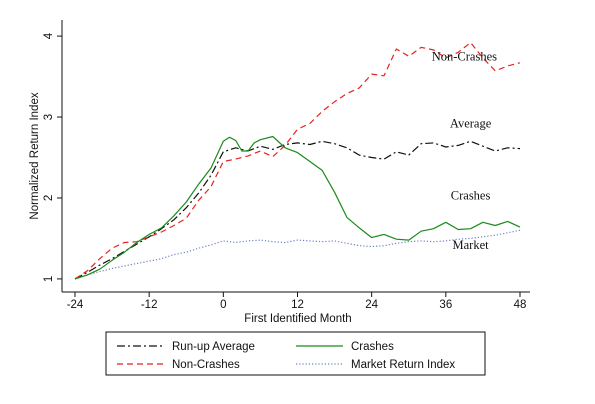 The image size is (595, 404). What do you see at coordinates (471, 196) in the screenshot?
I see `annotation-crashes: Crashes` at bounding box center [471, 196].